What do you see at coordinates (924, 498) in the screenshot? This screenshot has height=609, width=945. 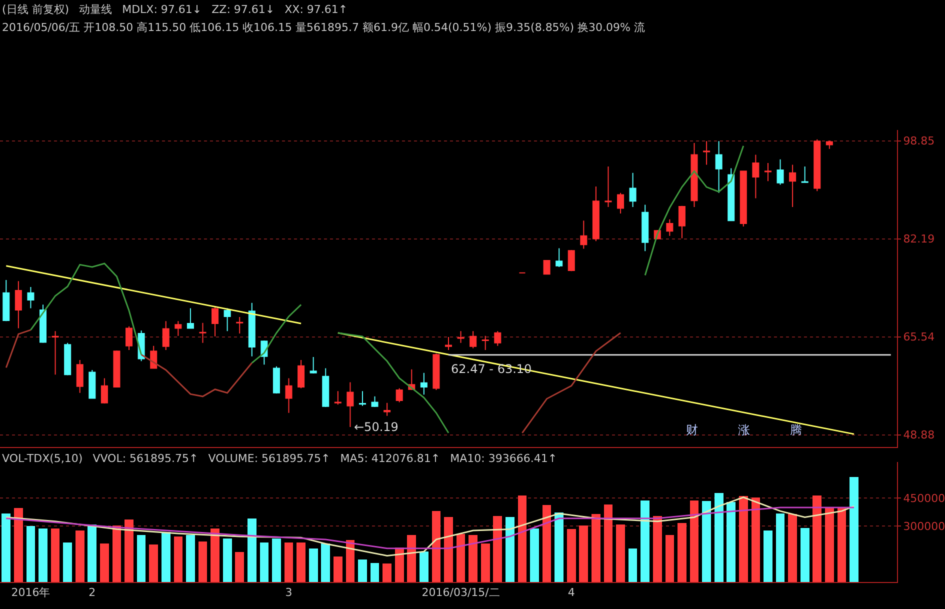 I see `y-tick-label: 450000` at bounding box center [924, 498].